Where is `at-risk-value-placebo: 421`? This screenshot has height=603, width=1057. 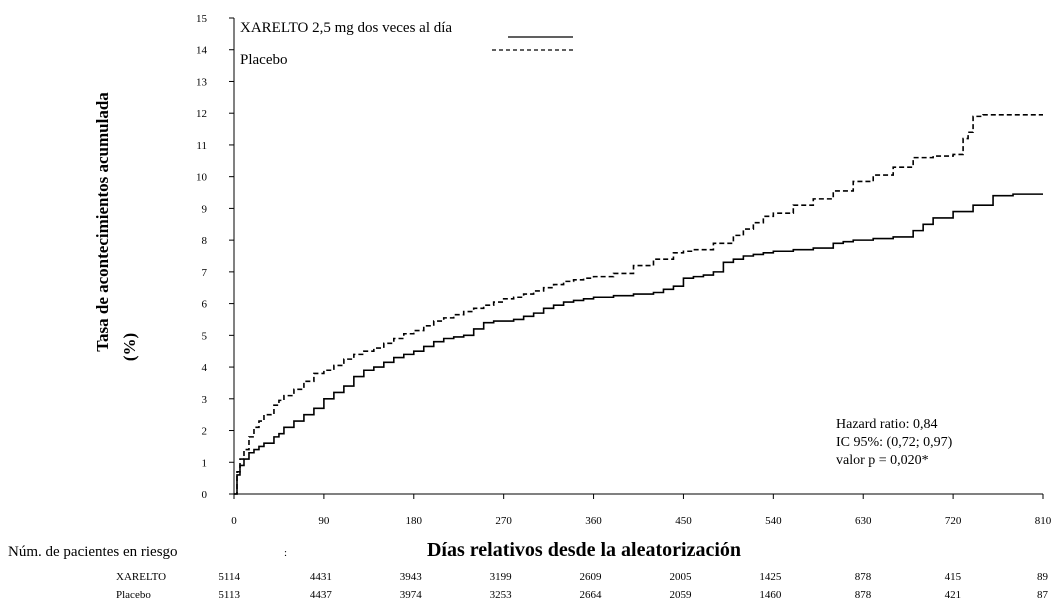
at-risk-value-placebo: 421 is located at coordinates (953, 595).